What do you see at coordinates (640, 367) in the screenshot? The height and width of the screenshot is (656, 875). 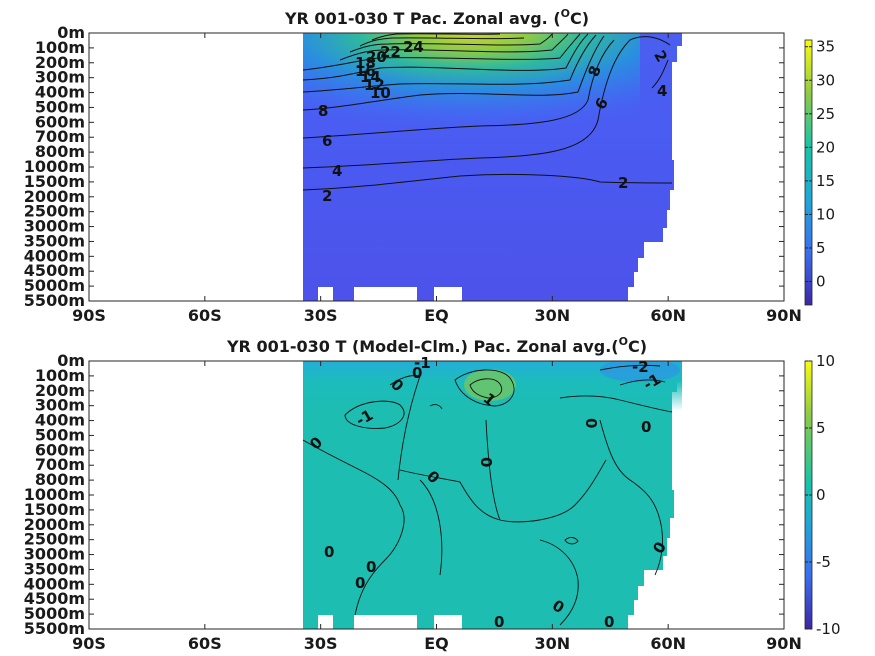 I see `contour-label: -2` at bounding box center [640, 367].